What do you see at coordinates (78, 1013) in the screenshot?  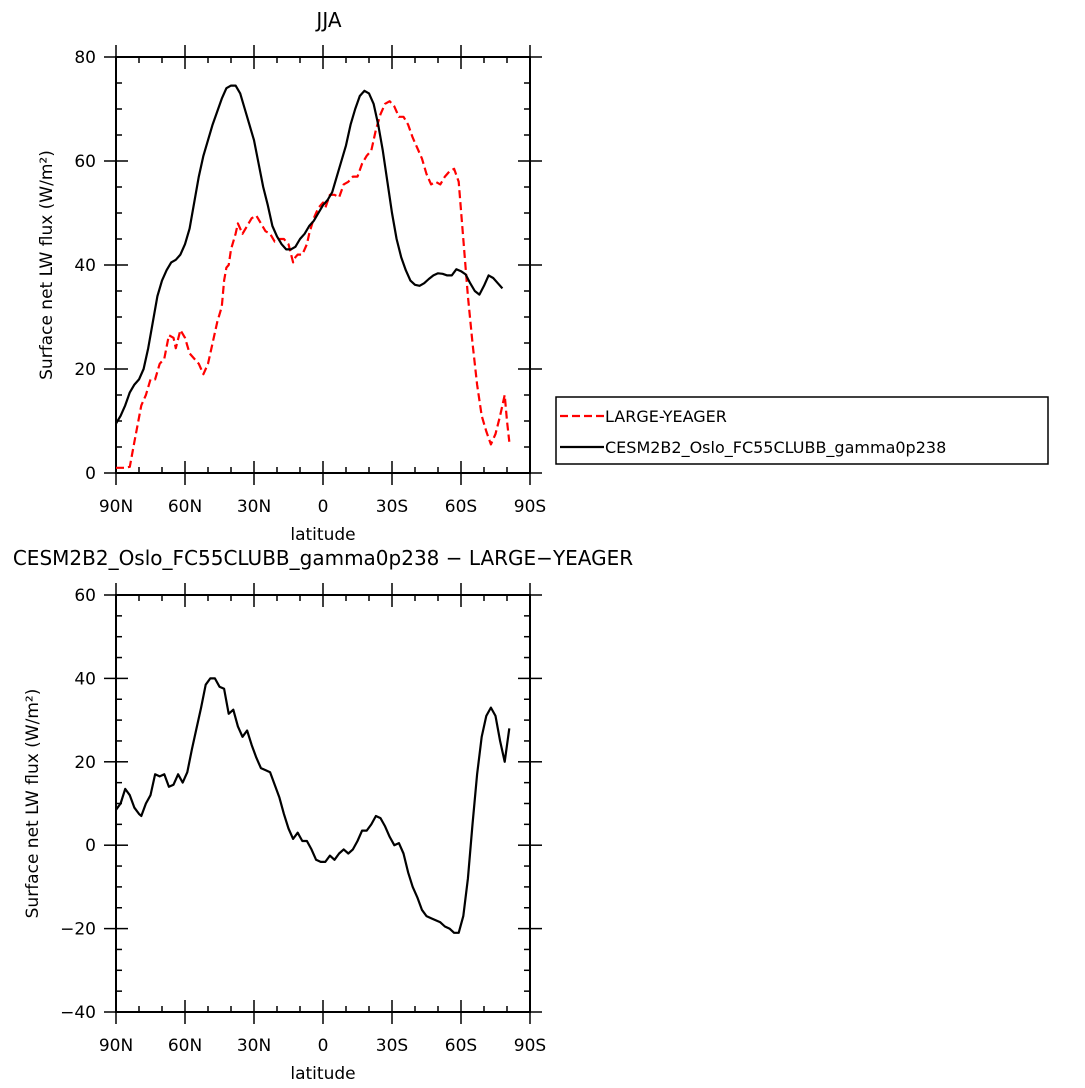 I see `y-tick-label: −40` at bounding box center [78, 1013].